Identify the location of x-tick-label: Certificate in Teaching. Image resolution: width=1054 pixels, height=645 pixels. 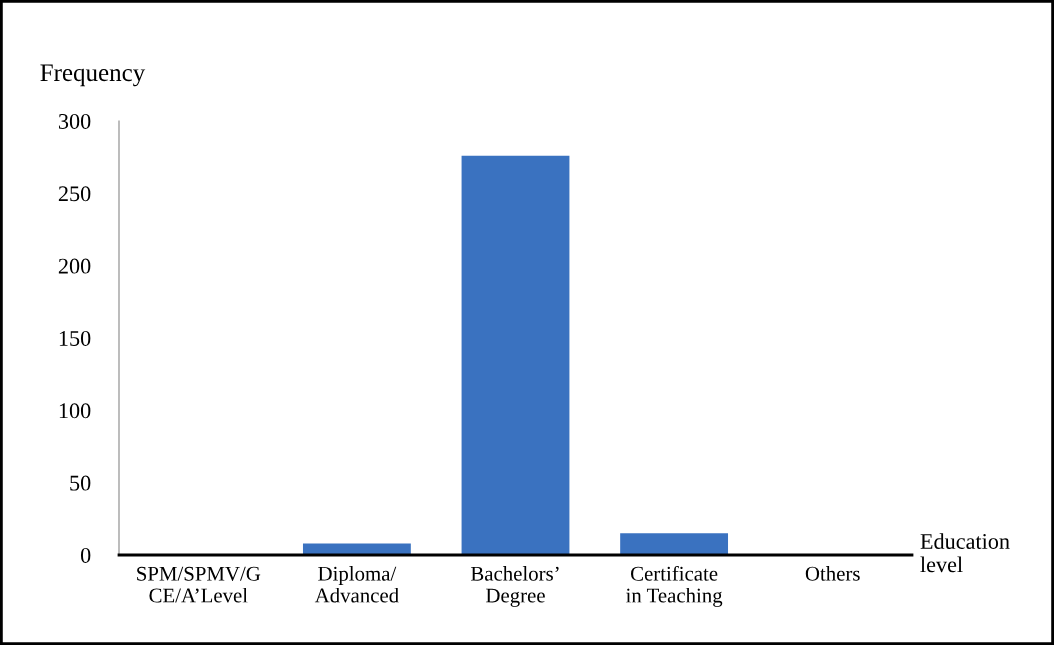
(674, 586).